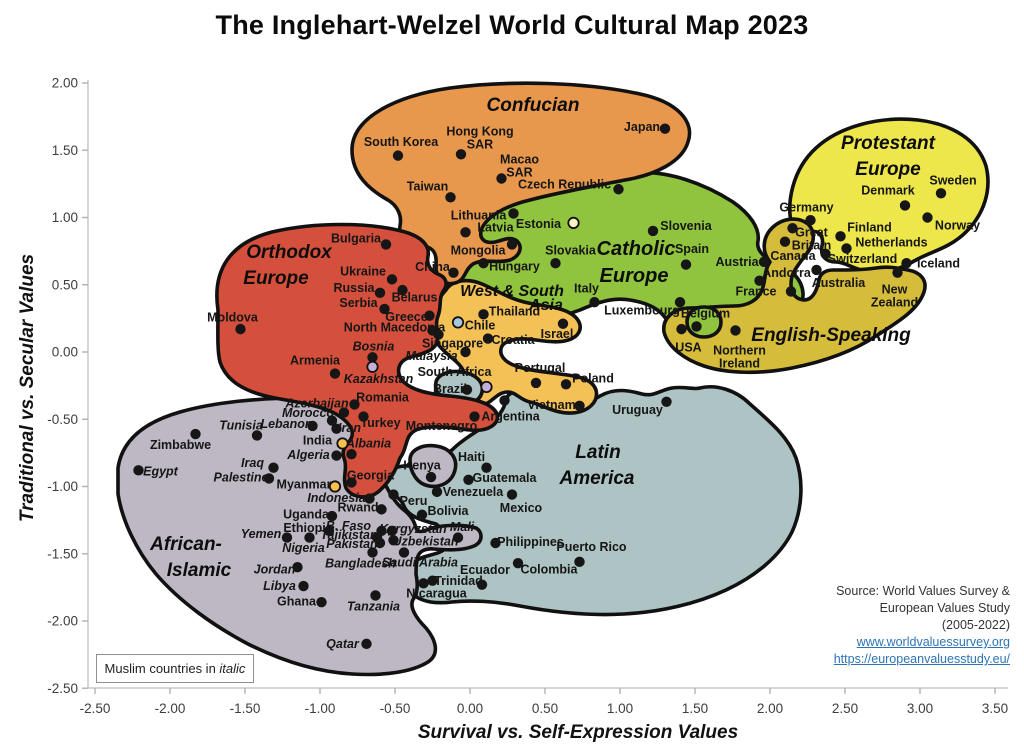  Describe the element at coordinates (530, 542) in the screenshot. I see `country-label-philippines: Philippines` at that location.